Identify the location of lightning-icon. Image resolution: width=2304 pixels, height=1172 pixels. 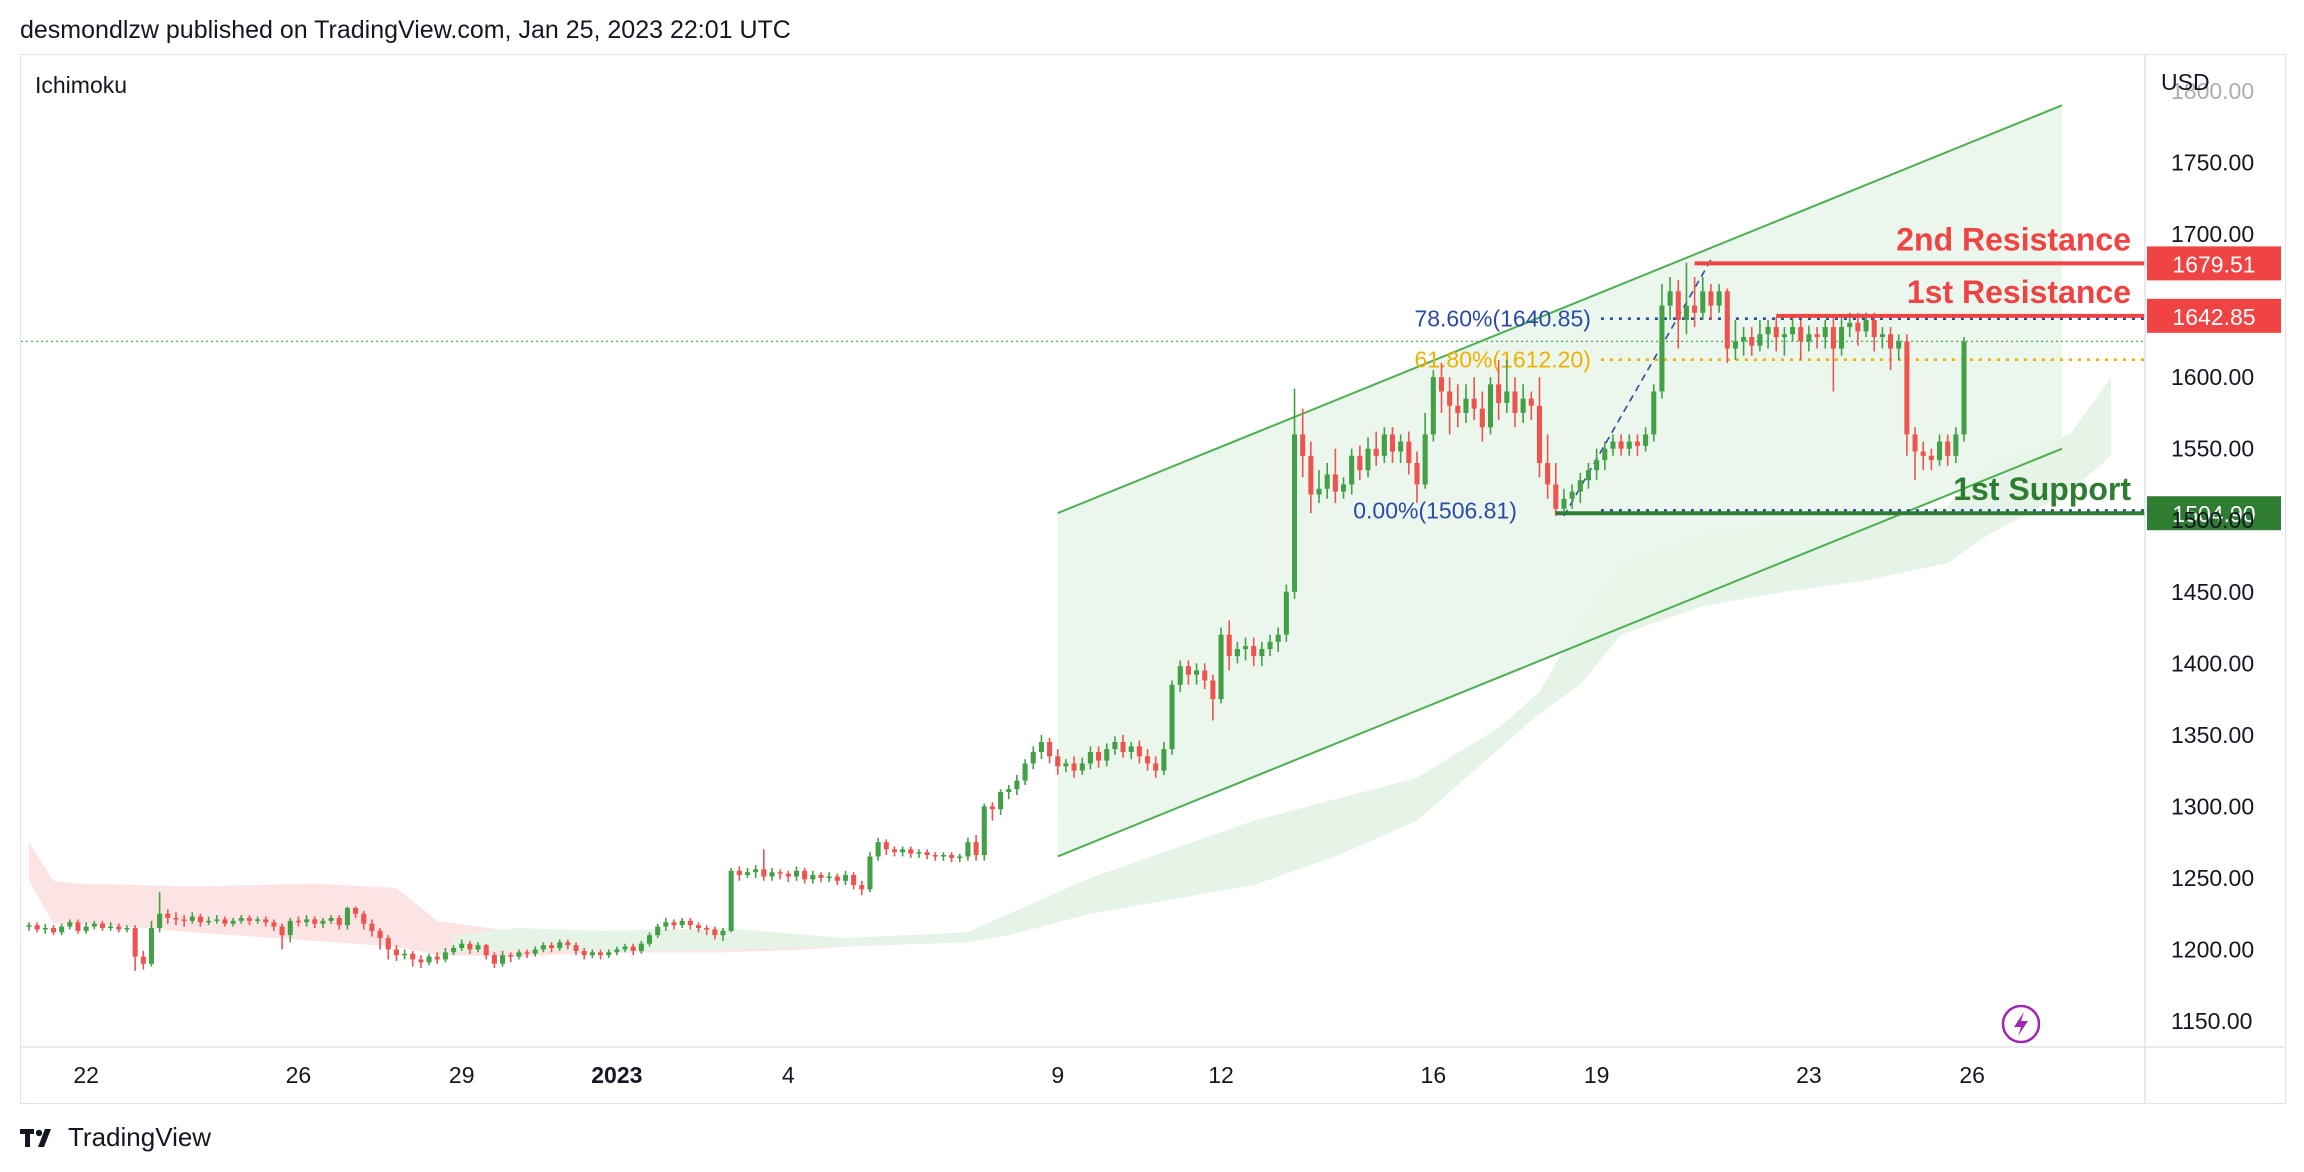
(2021, 1024).